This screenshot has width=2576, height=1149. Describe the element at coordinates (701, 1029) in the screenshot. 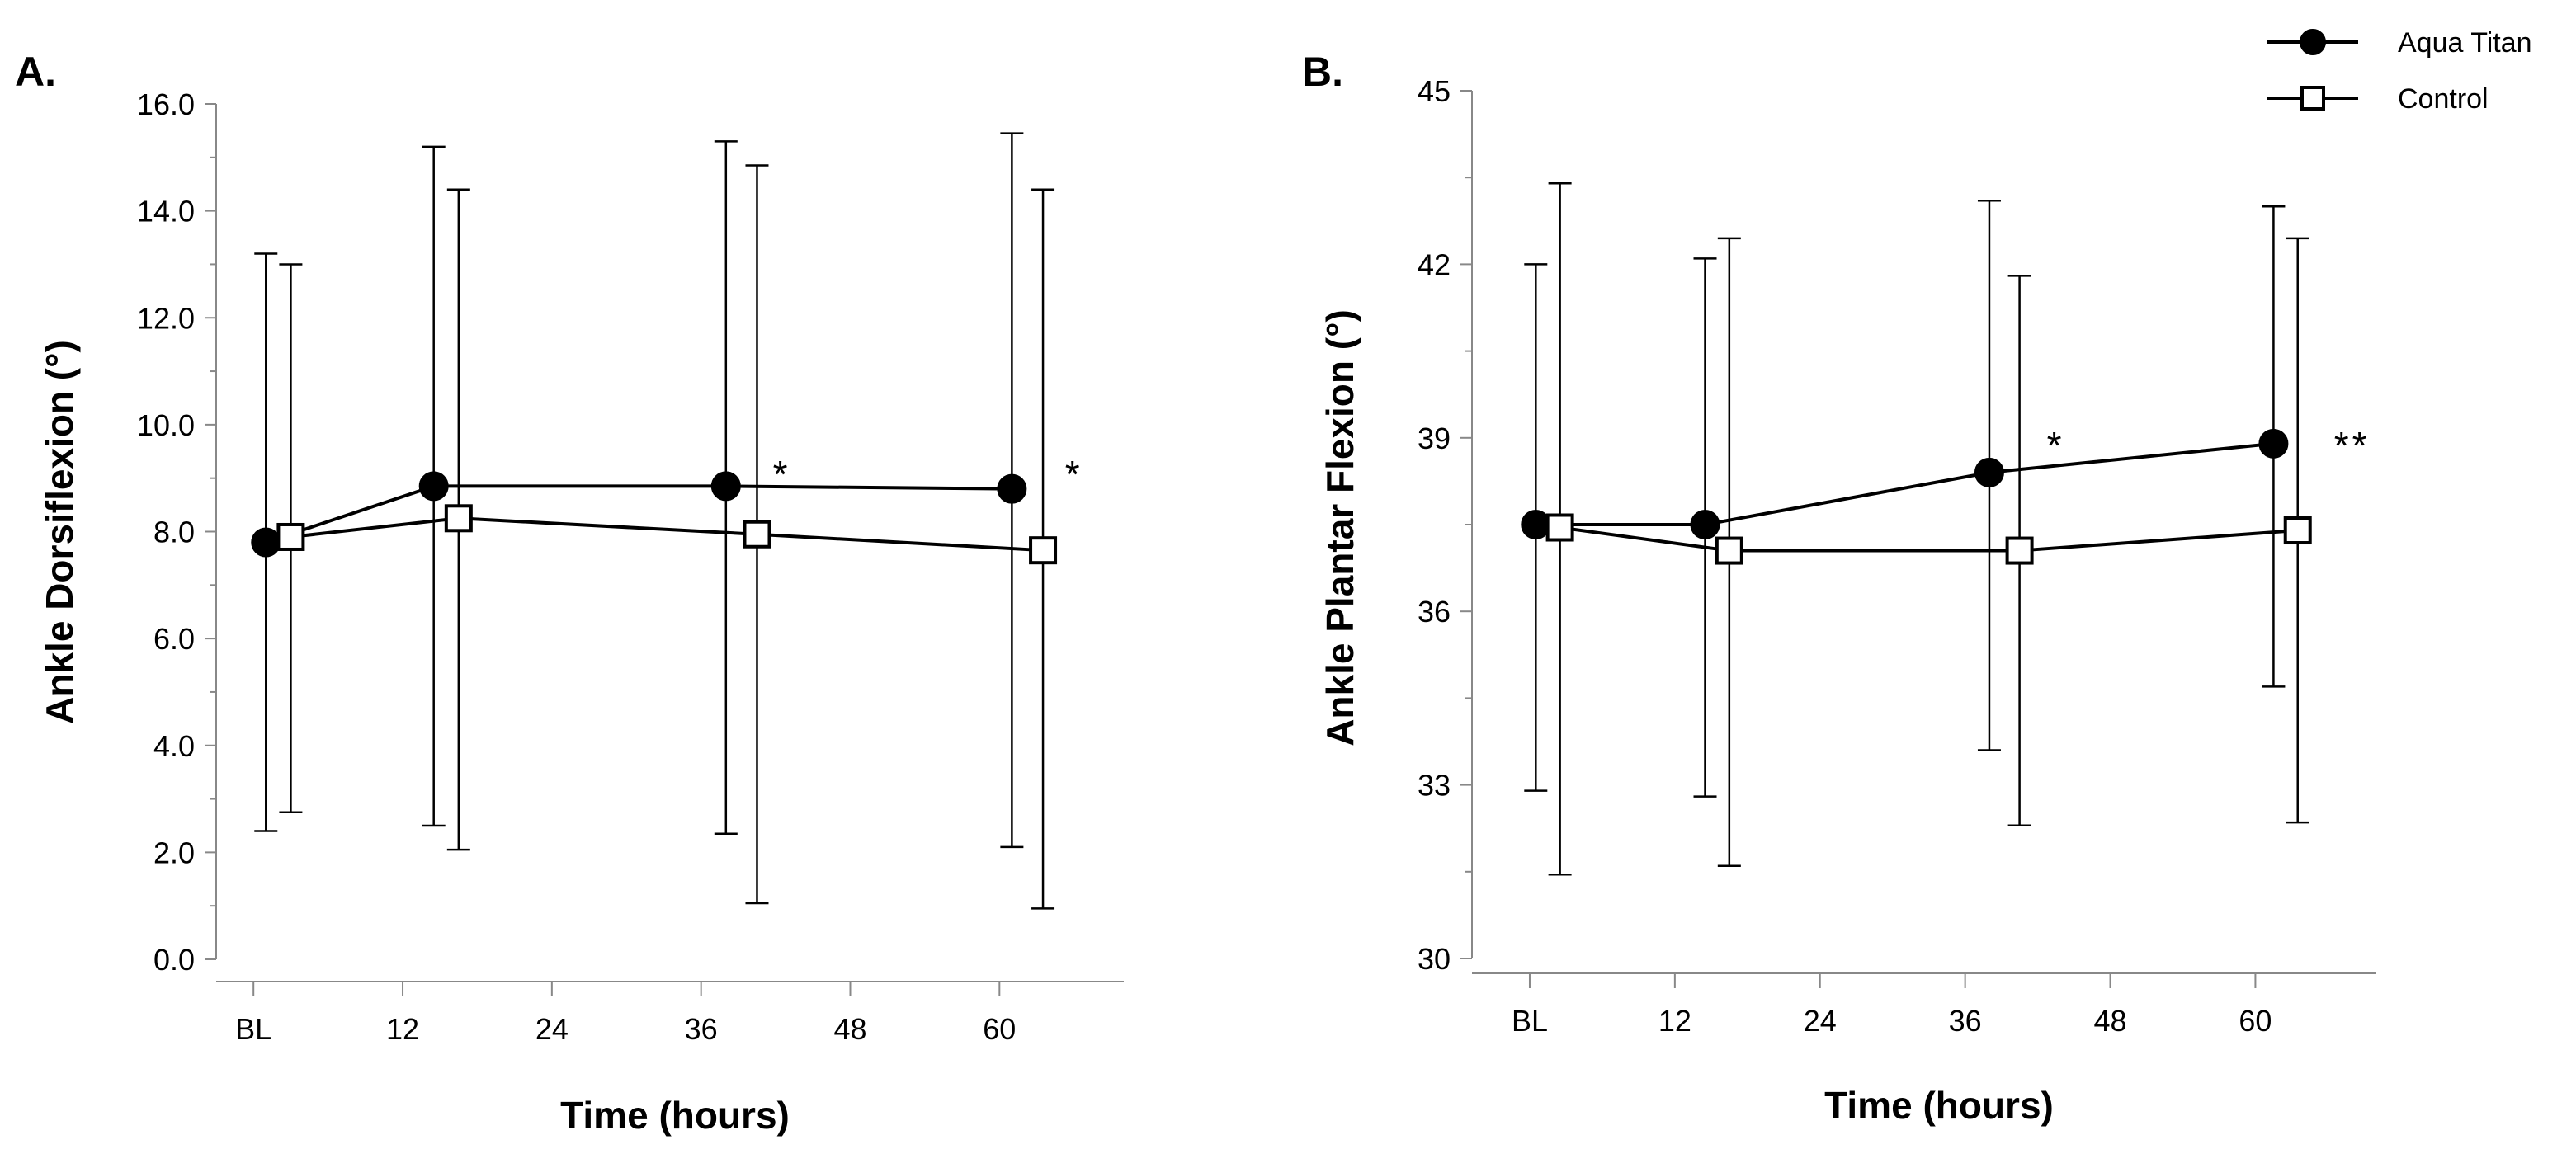

I see `panel-a-xtick-label: 36` at that location.